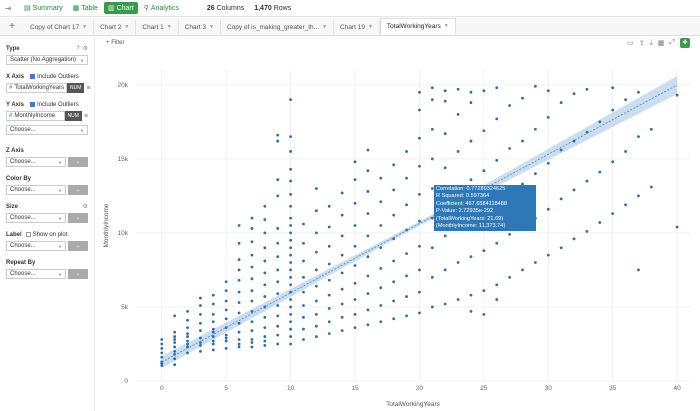  Describe the element at coordinates (677, 388) in the screenshot. I see `x-tick-label: 40` at that location.